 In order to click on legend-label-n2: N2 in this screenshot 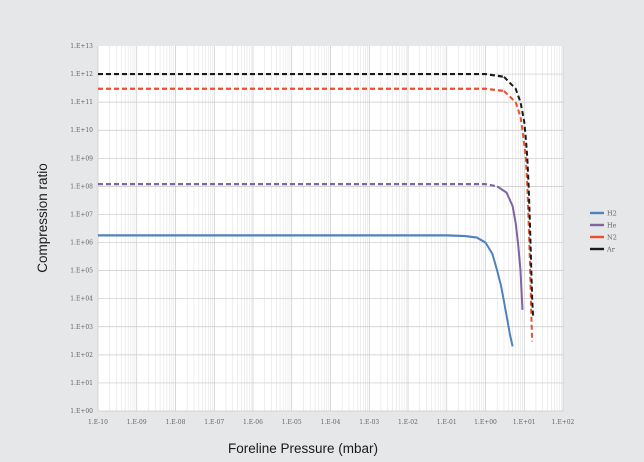, I will do `click(612, 238)`.